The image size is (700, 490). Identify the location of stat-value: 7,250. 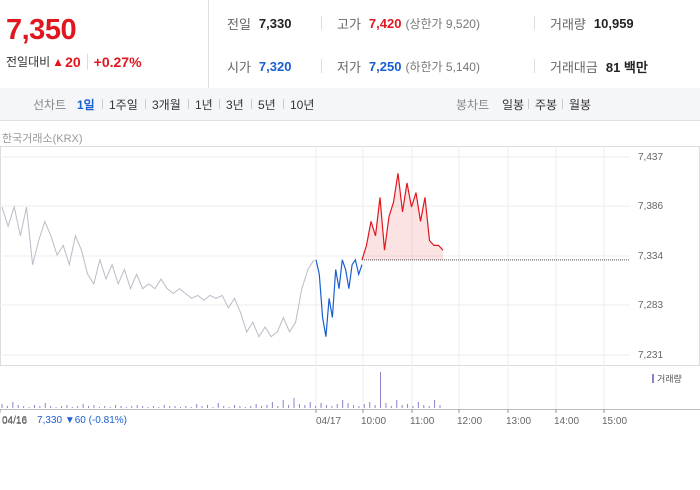
(385, 66).